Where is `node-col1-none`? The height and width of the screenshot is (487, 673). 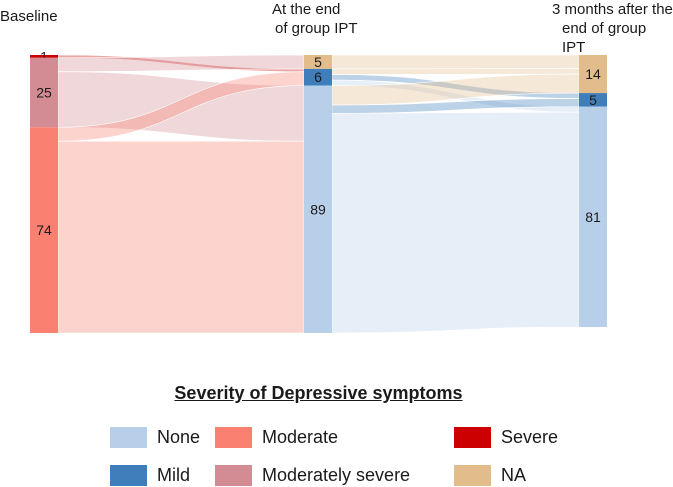
node-col1-none is located at coordinates (318, 209).